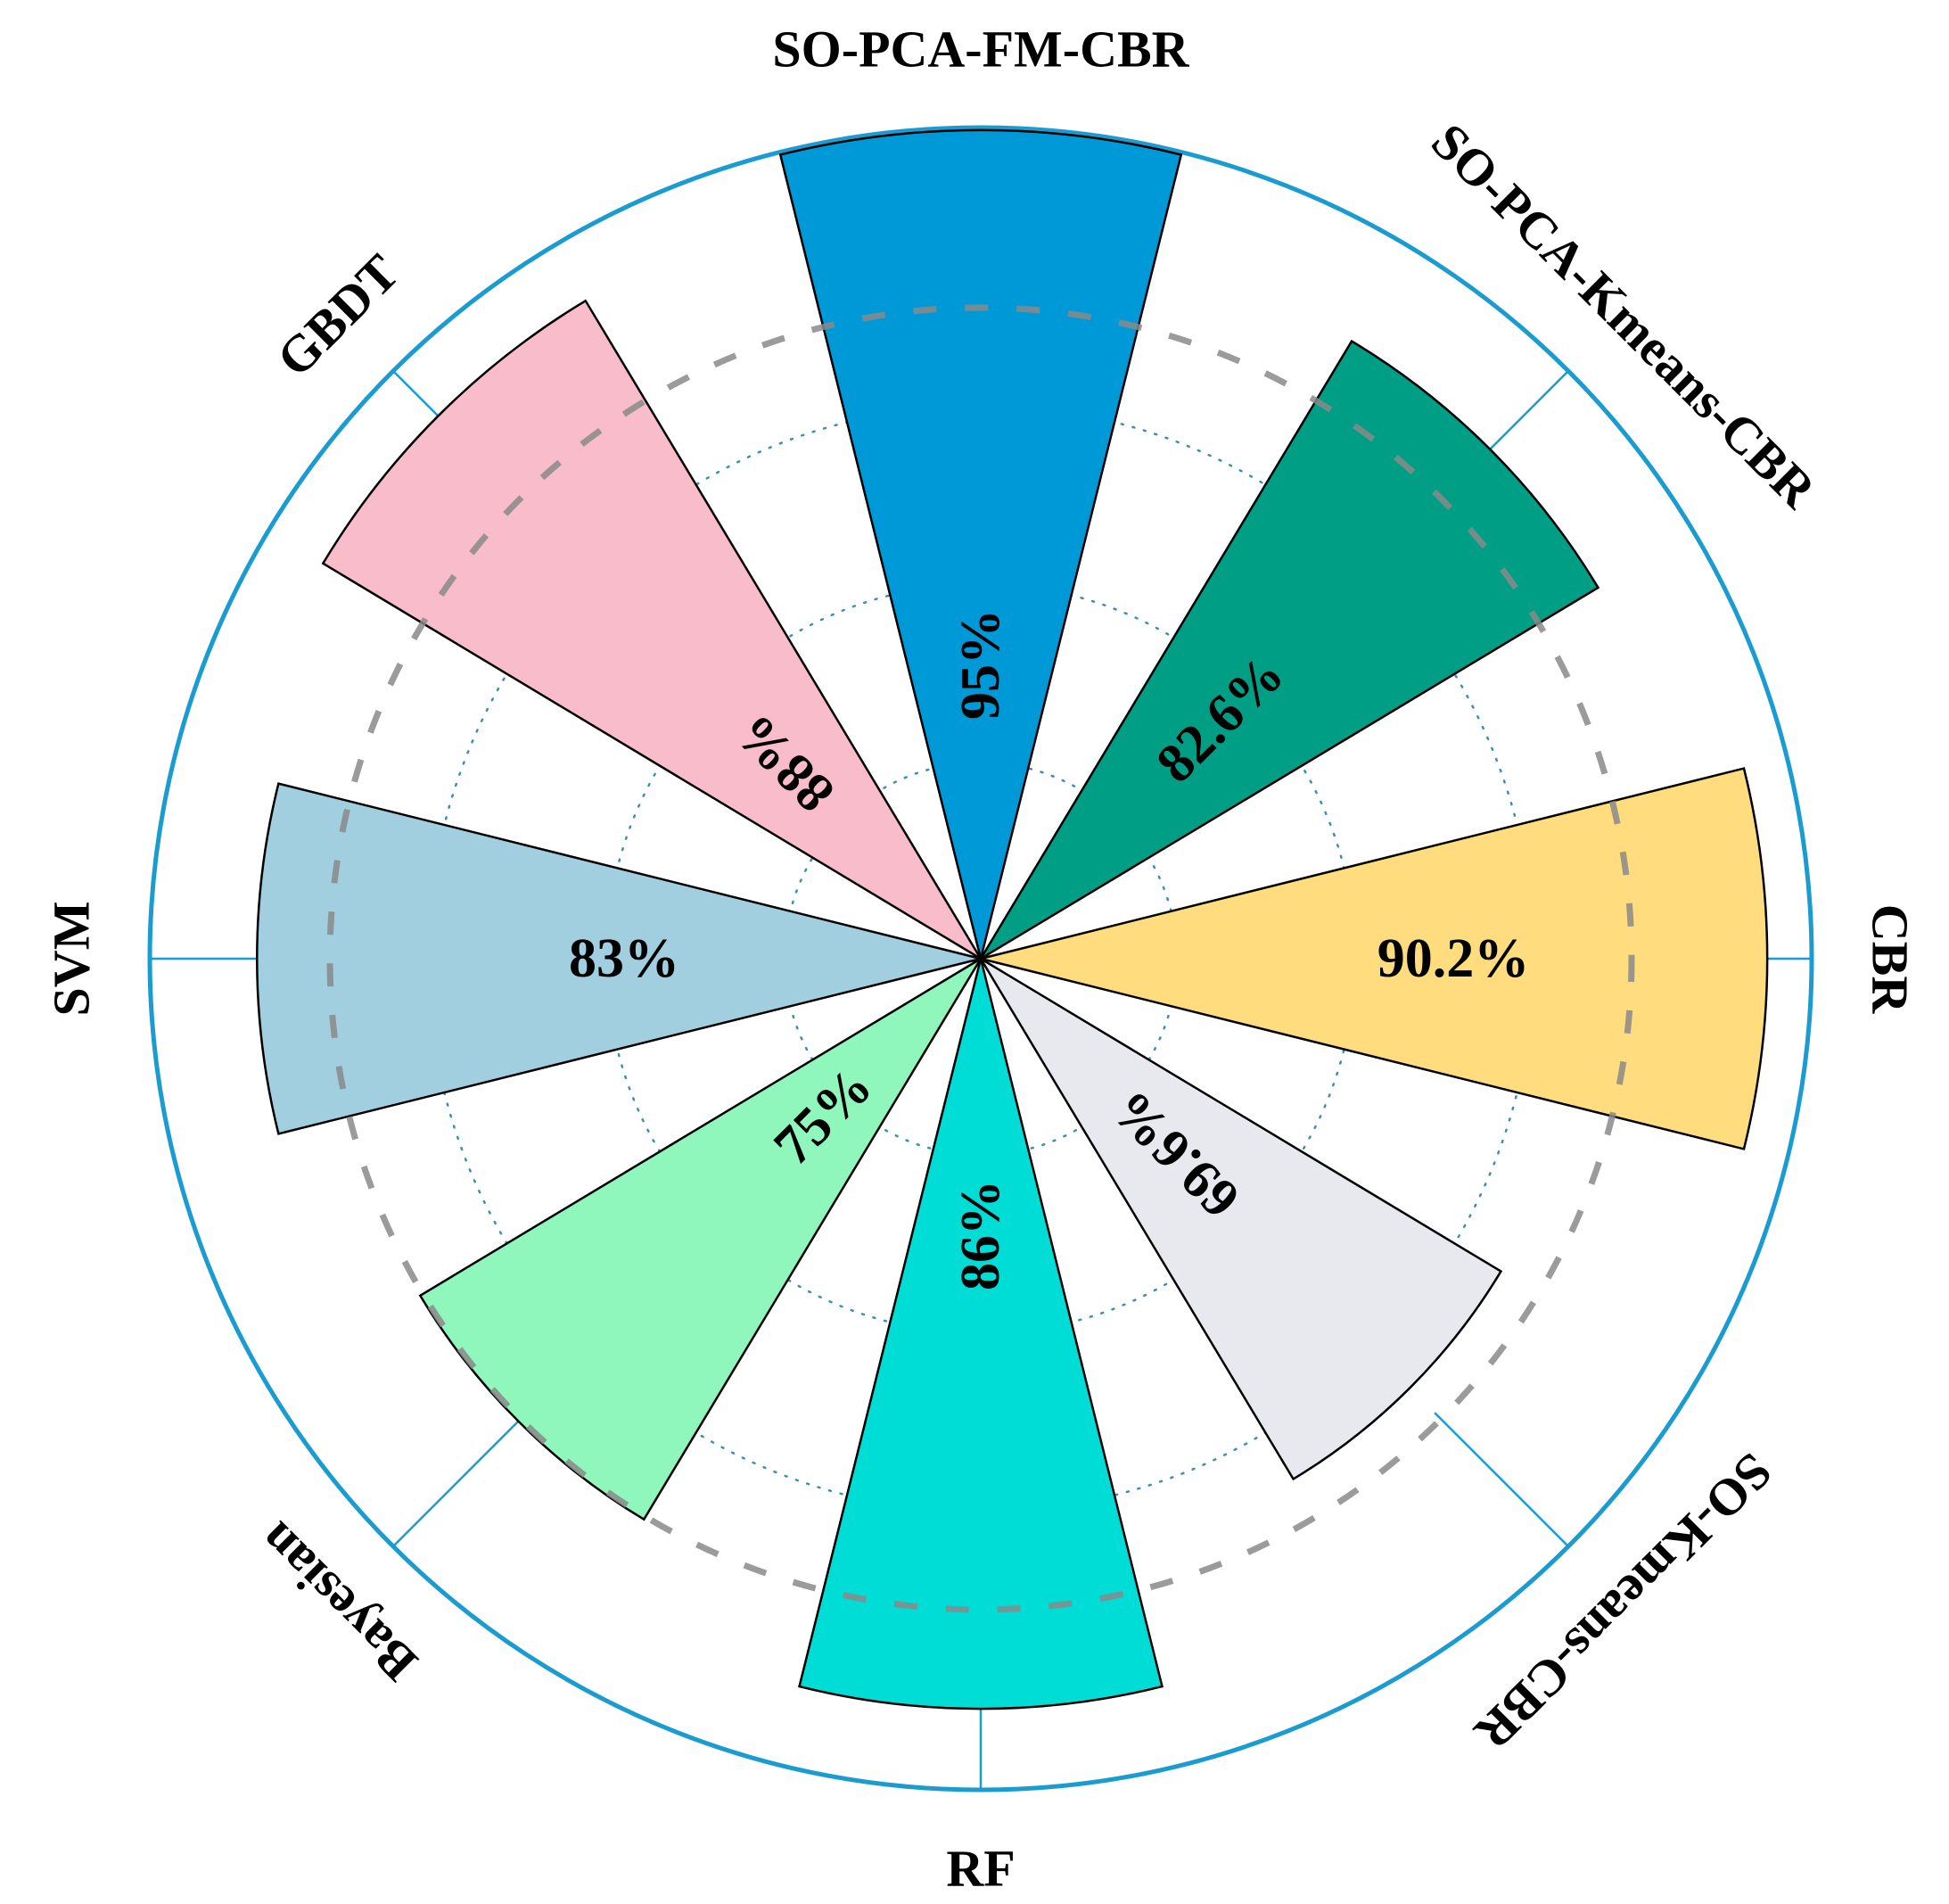 This screenshot has height=1904, width=1949. What do you see at coordinates (1453, 959) in the screenshot?
I see `value-label: 90.2%` at bounding box center [1453, 959].